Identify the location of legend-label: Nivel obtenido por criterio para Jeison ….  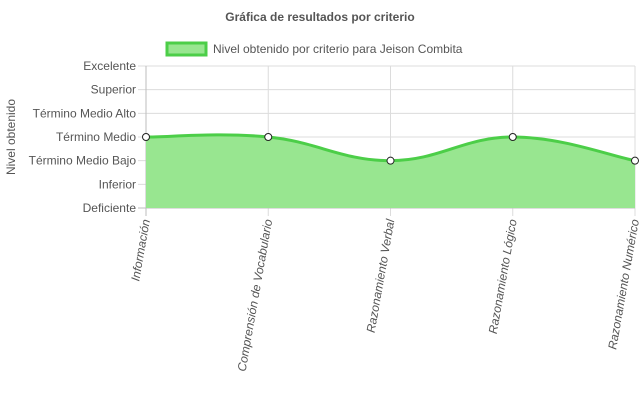
(338, 49).